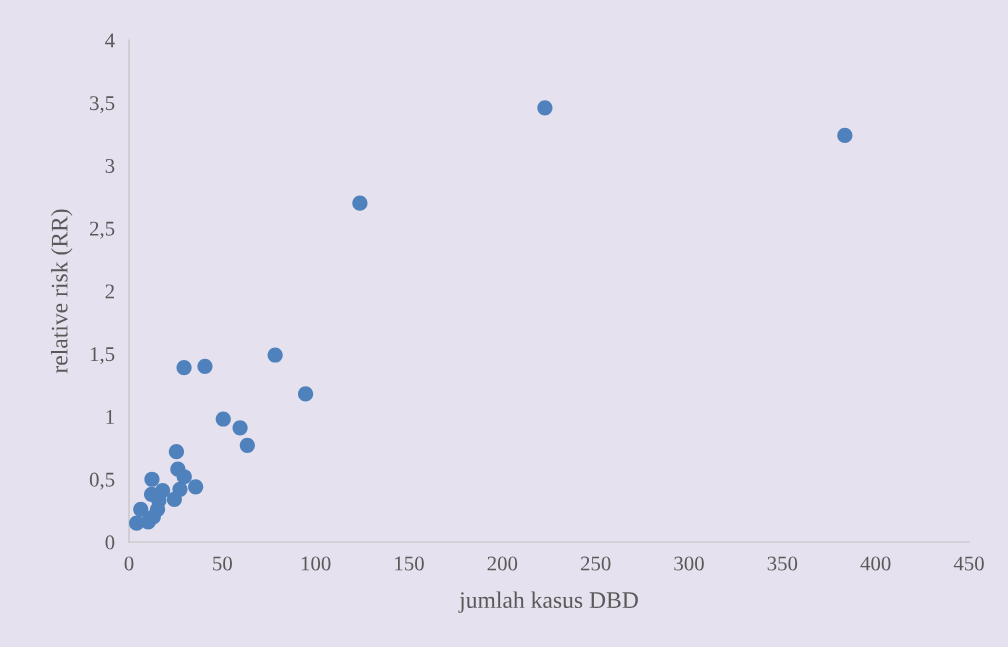 The width and height of the screenshot is (1008, 647). I want to click on x-tick-label: 400, so click(875, 563).